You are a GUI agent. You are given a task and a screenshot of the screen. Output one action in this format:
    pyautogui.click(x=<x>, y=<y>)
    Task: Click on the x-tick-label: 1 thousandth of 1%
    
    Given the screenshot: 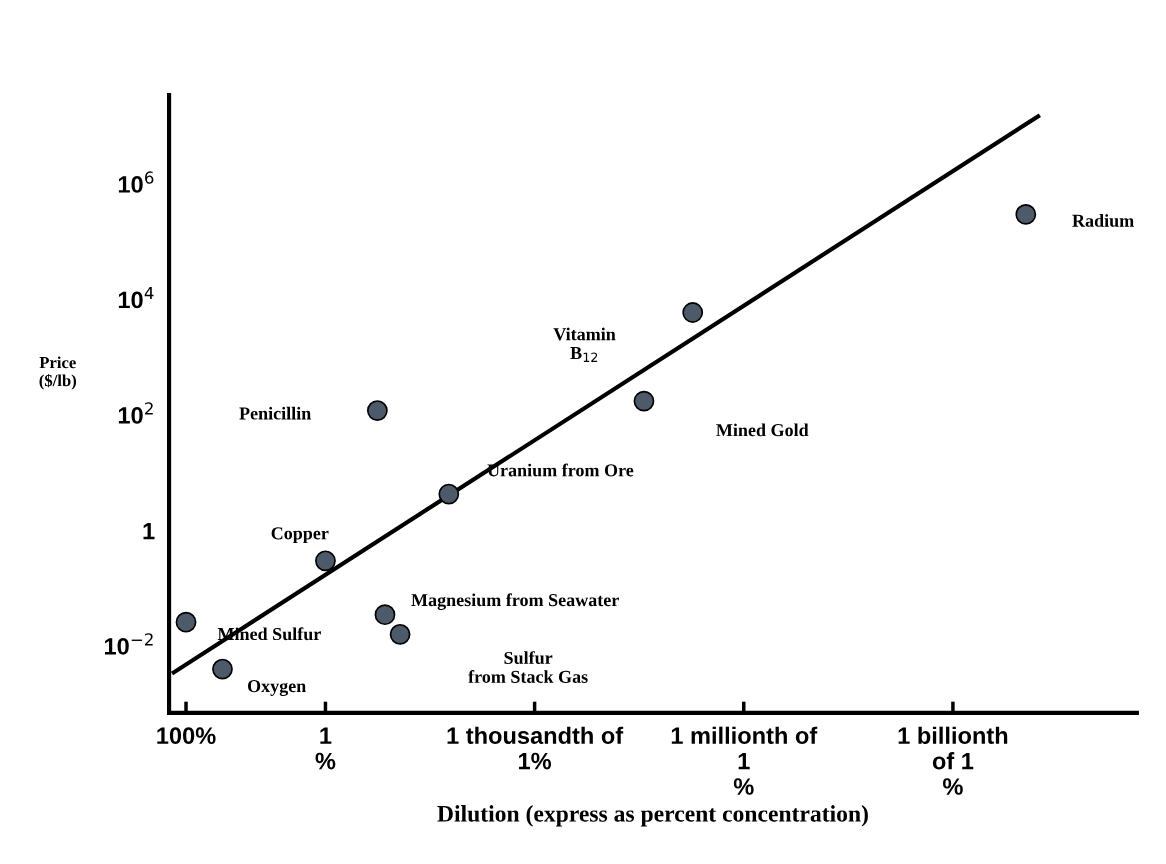 What is the action you would take?
    pyautogui.click(x=535, y=748)
    